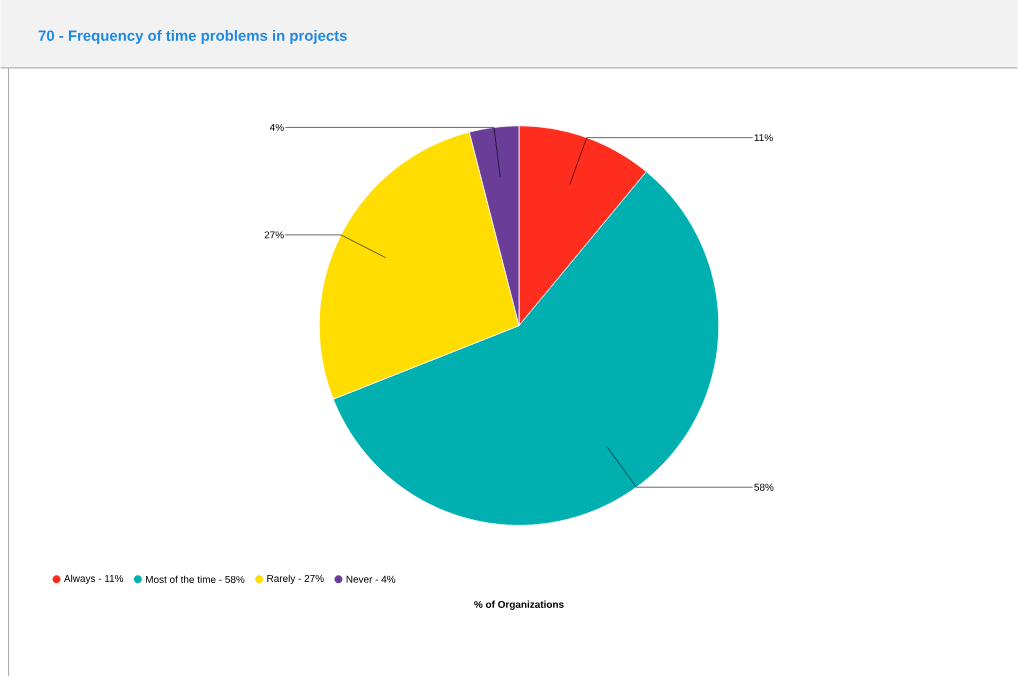 This screenshot has height=677, width=1018. What do you see at coordinates (519, 605) in the screenshot?
I see `text: % of Organizations` at bounding box center [519, 605].